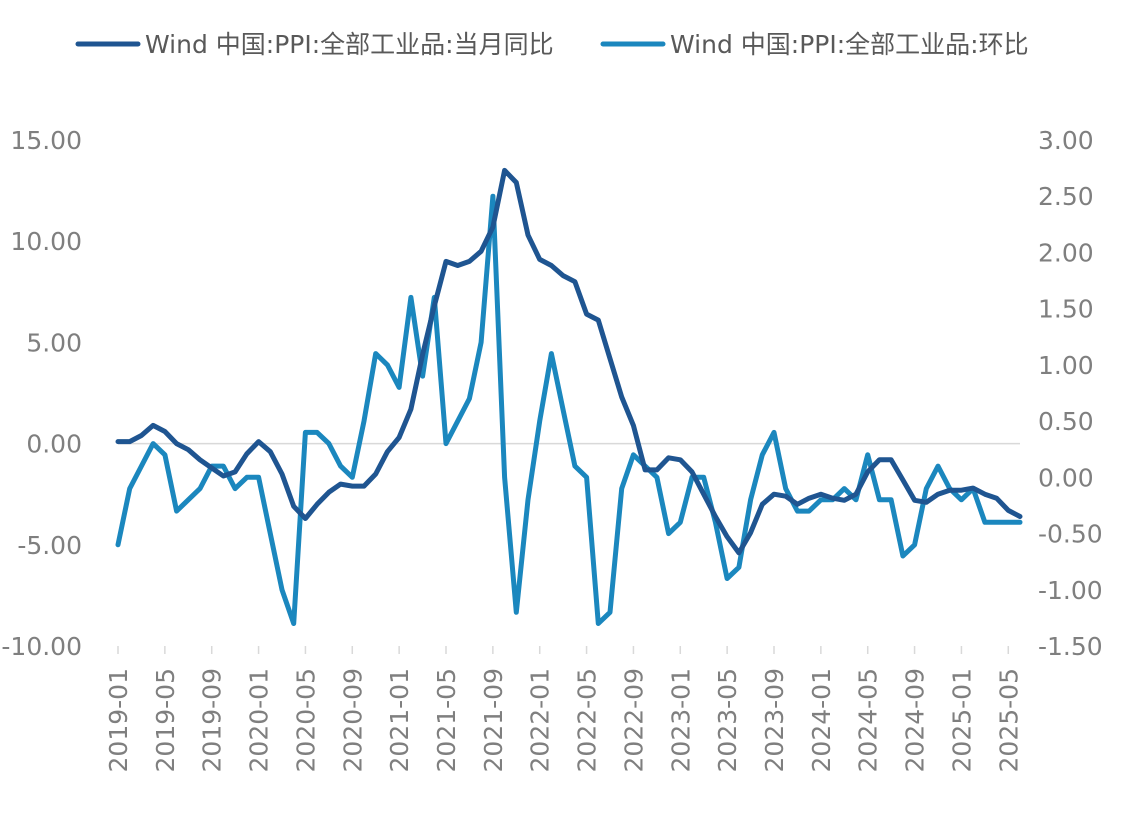  What do you see at coordinates (868, 720) in the screenshot?
I see `x-tick-label: 2024-05` at bounding box center [868, 720].